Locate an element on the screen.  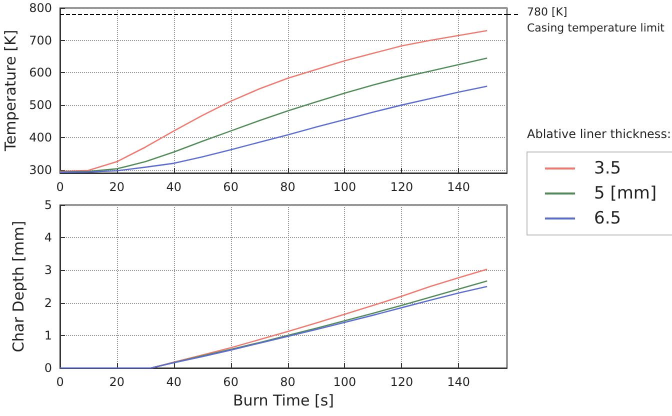
legend-title: Ablative liner thickness: is located at coordinates (599, 134).